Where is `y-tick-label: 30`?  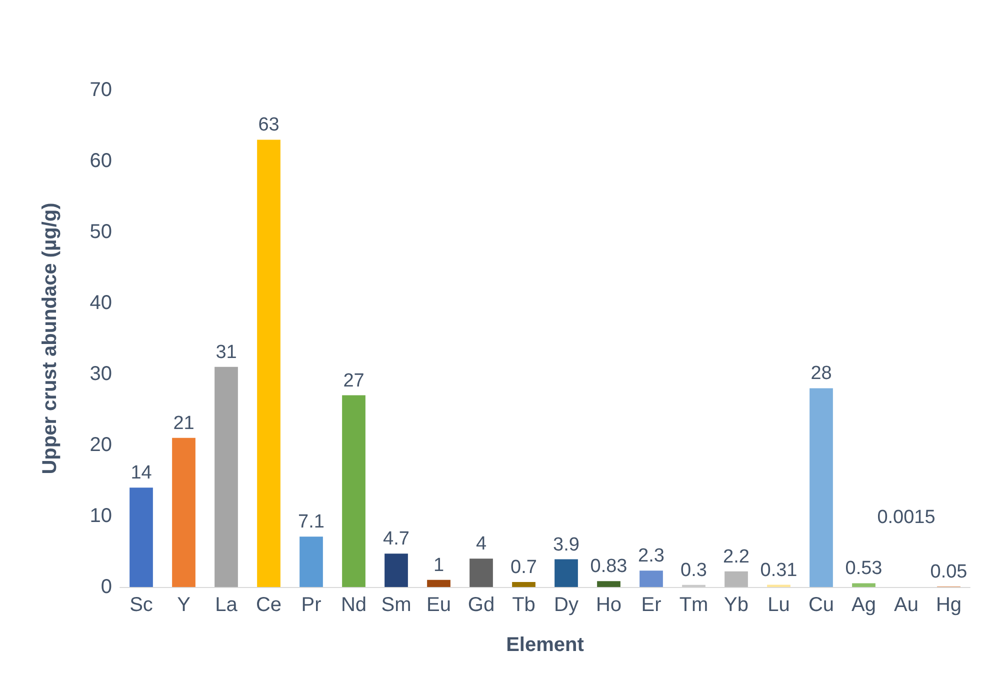 y-tick-label: 30 is located at coordinates (101, 374).